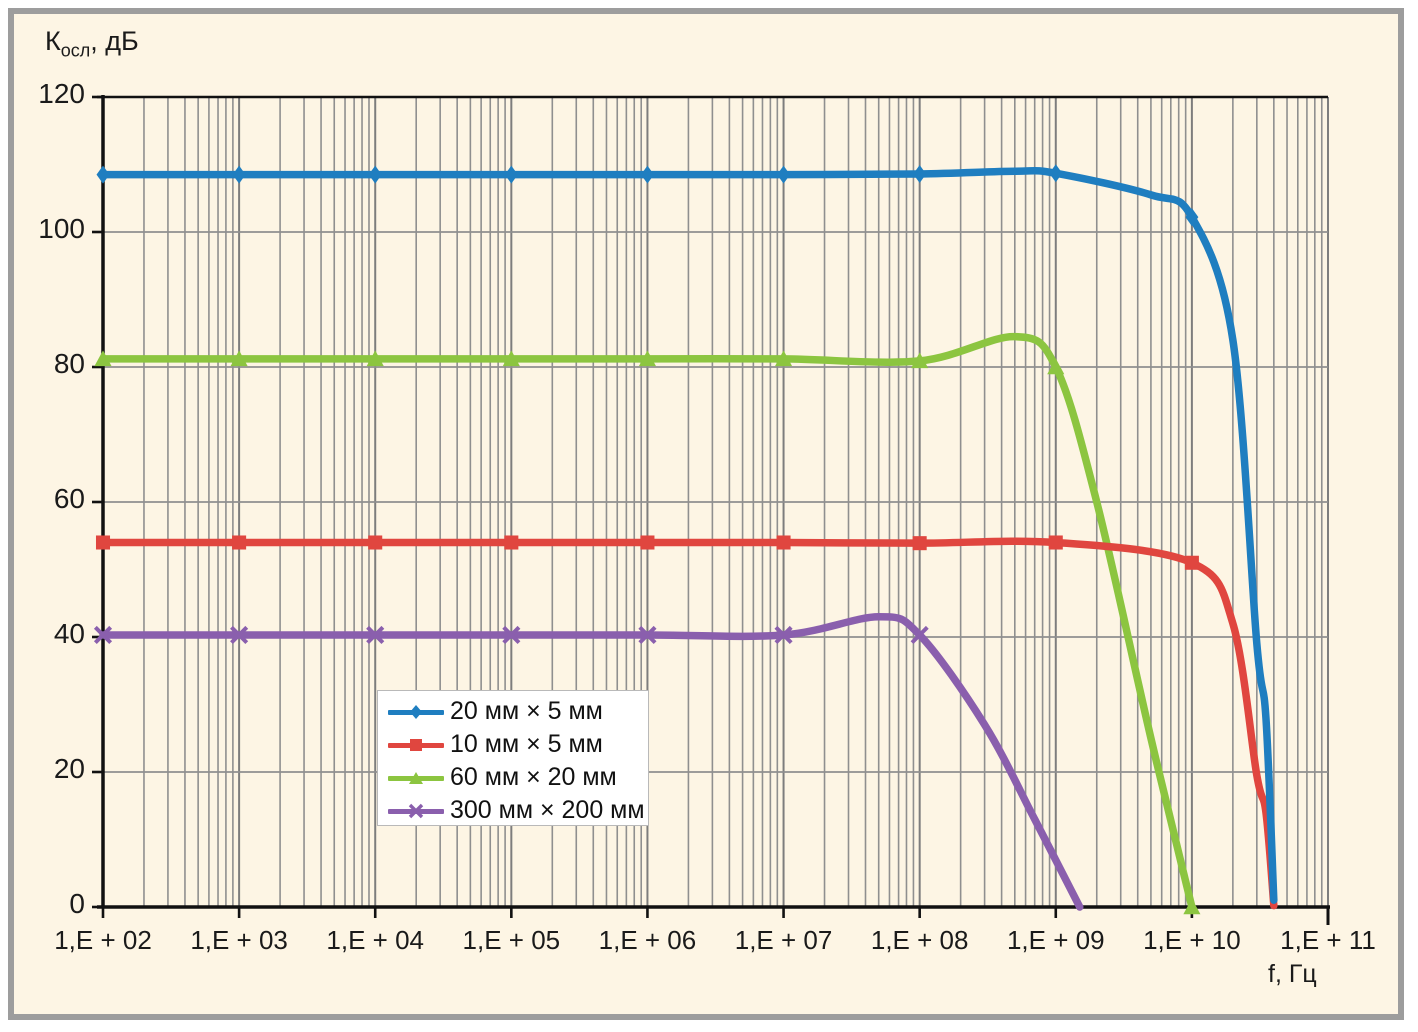  Describe the element at coordinates (533, 777) in the screenshot. I see `legend-label: 60 мм × 20 мм` at that location.